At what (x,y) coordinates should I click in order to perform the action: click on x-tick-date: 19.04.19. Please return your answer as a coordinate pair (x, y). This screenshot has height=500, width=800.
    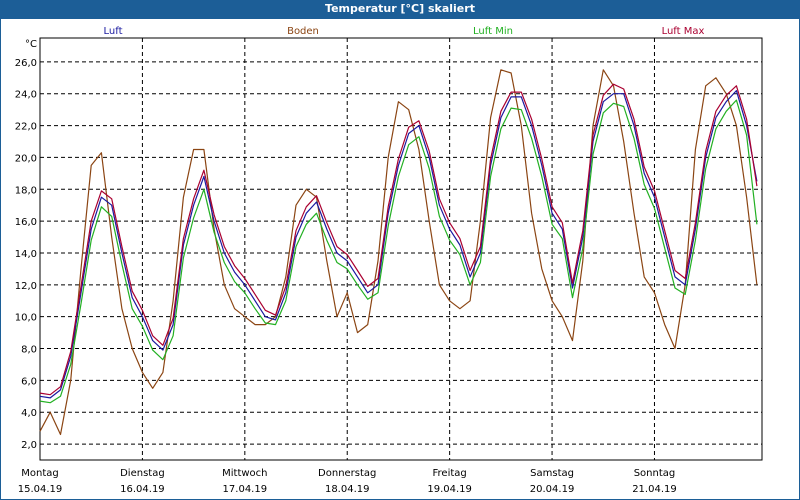
    Looking at the image, I should click on (449, 489).